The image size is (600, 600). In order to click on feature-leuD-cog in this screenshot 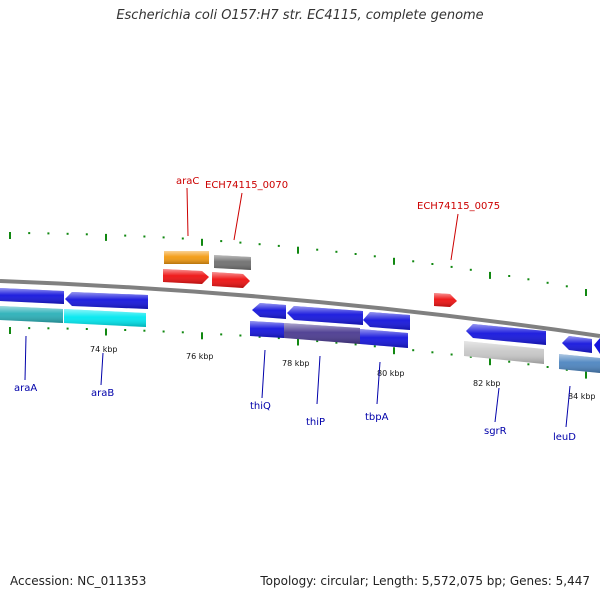, I will do `click(579, 363)`.